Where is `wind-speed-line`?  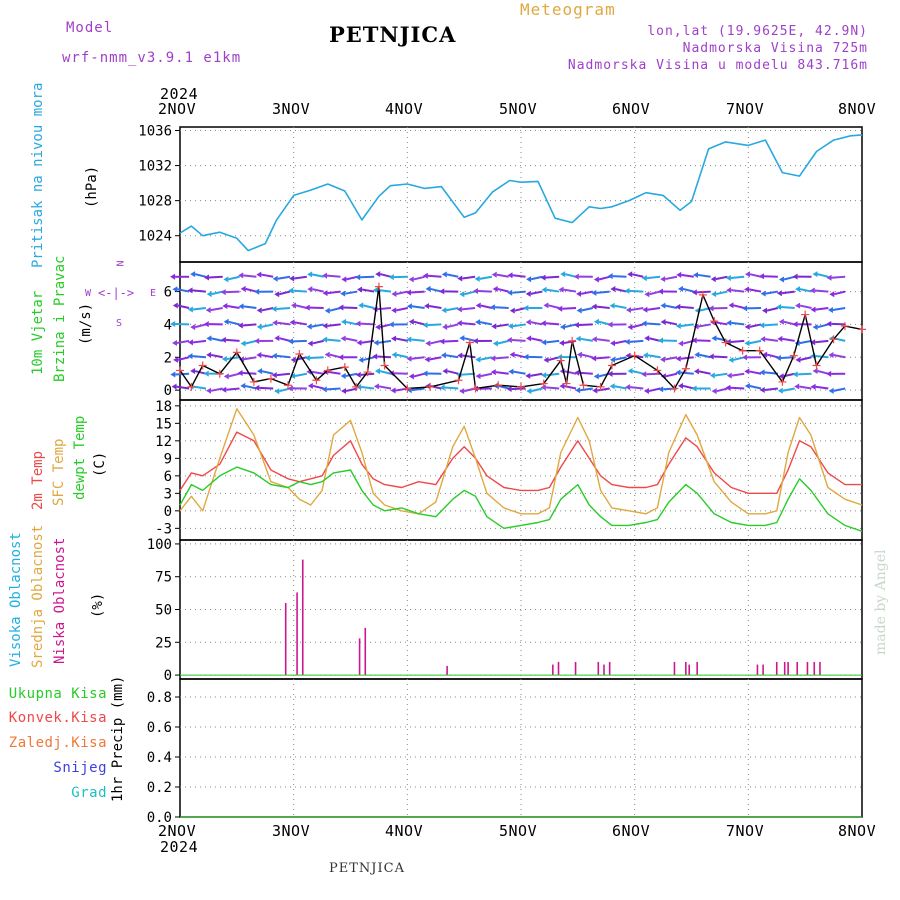 wind-speed-line is located at coordinates (521, 337).